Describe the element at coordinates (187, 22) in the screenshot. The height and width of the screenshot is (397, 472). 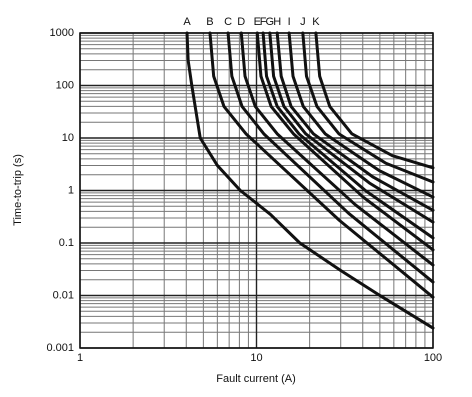
I see `curve-label: A` at that location.